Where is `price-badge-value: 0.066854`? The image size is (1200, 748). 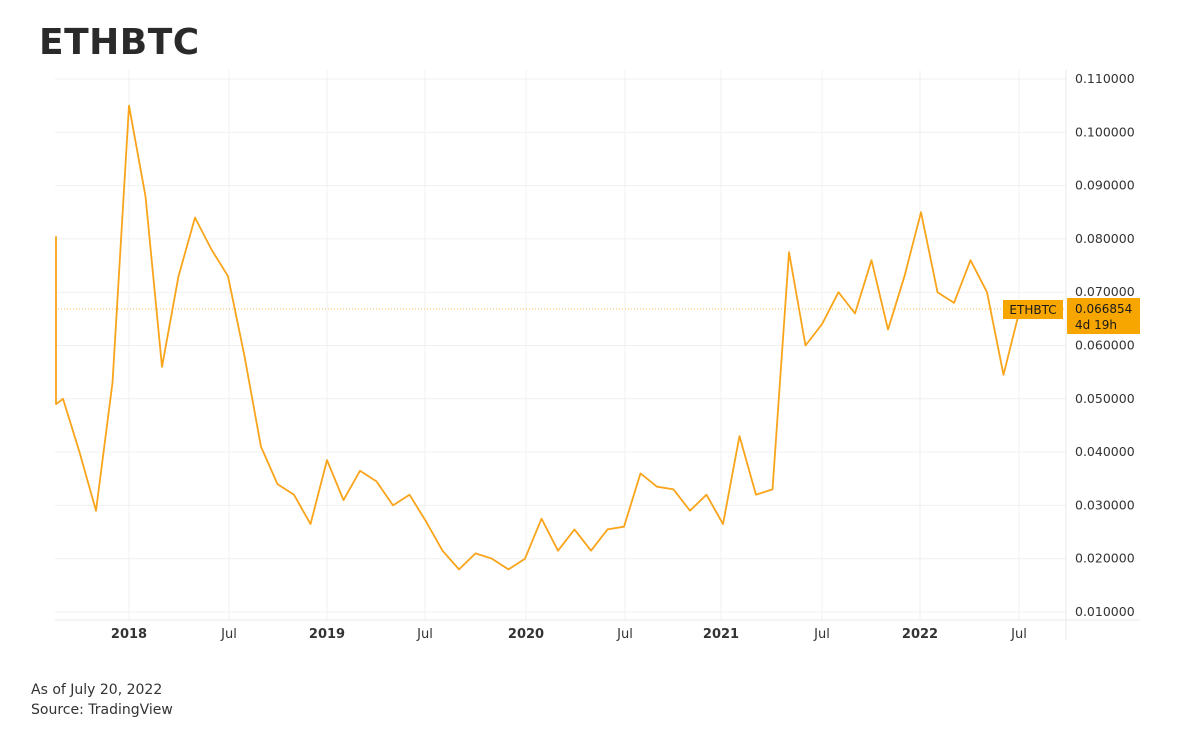 price-badge-value: 0.066854 is located at coordinates (1103, 309).